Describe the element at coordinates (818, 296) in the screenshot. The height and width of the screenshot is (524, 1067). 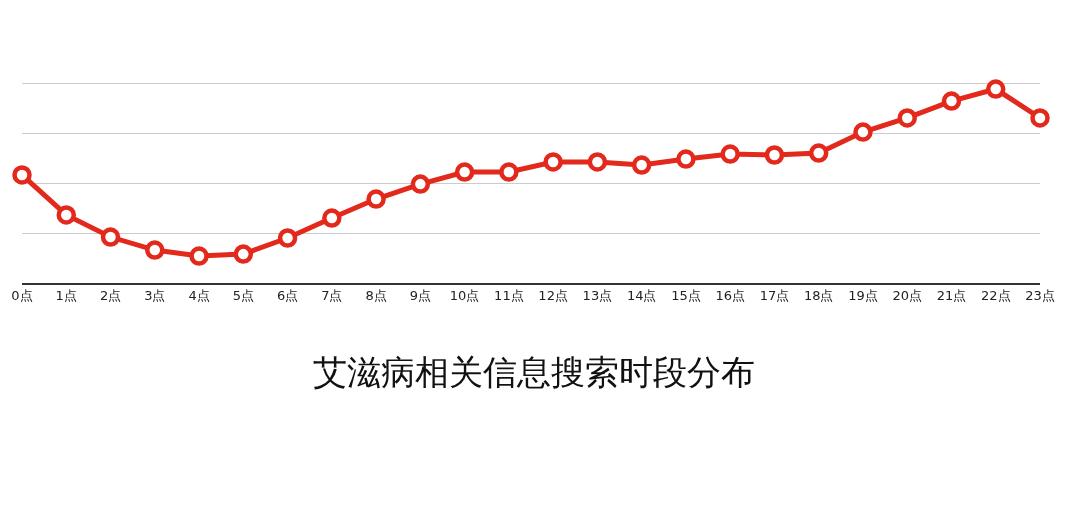
I see `x-tick-label: 18点` at that location.